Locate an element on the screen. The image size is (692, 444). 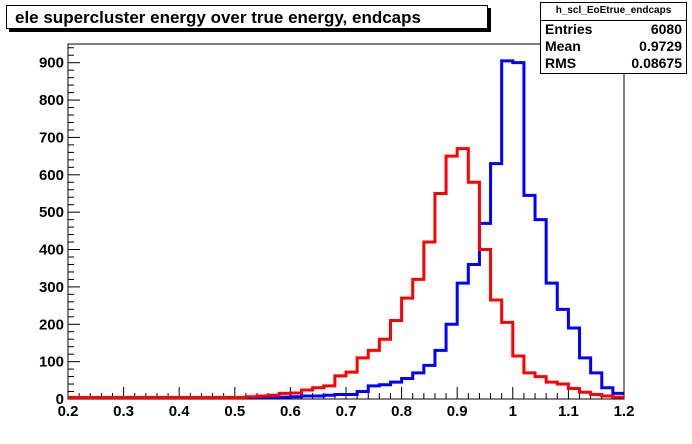
stats-value: 6080 is located at coordinates (666, 29).